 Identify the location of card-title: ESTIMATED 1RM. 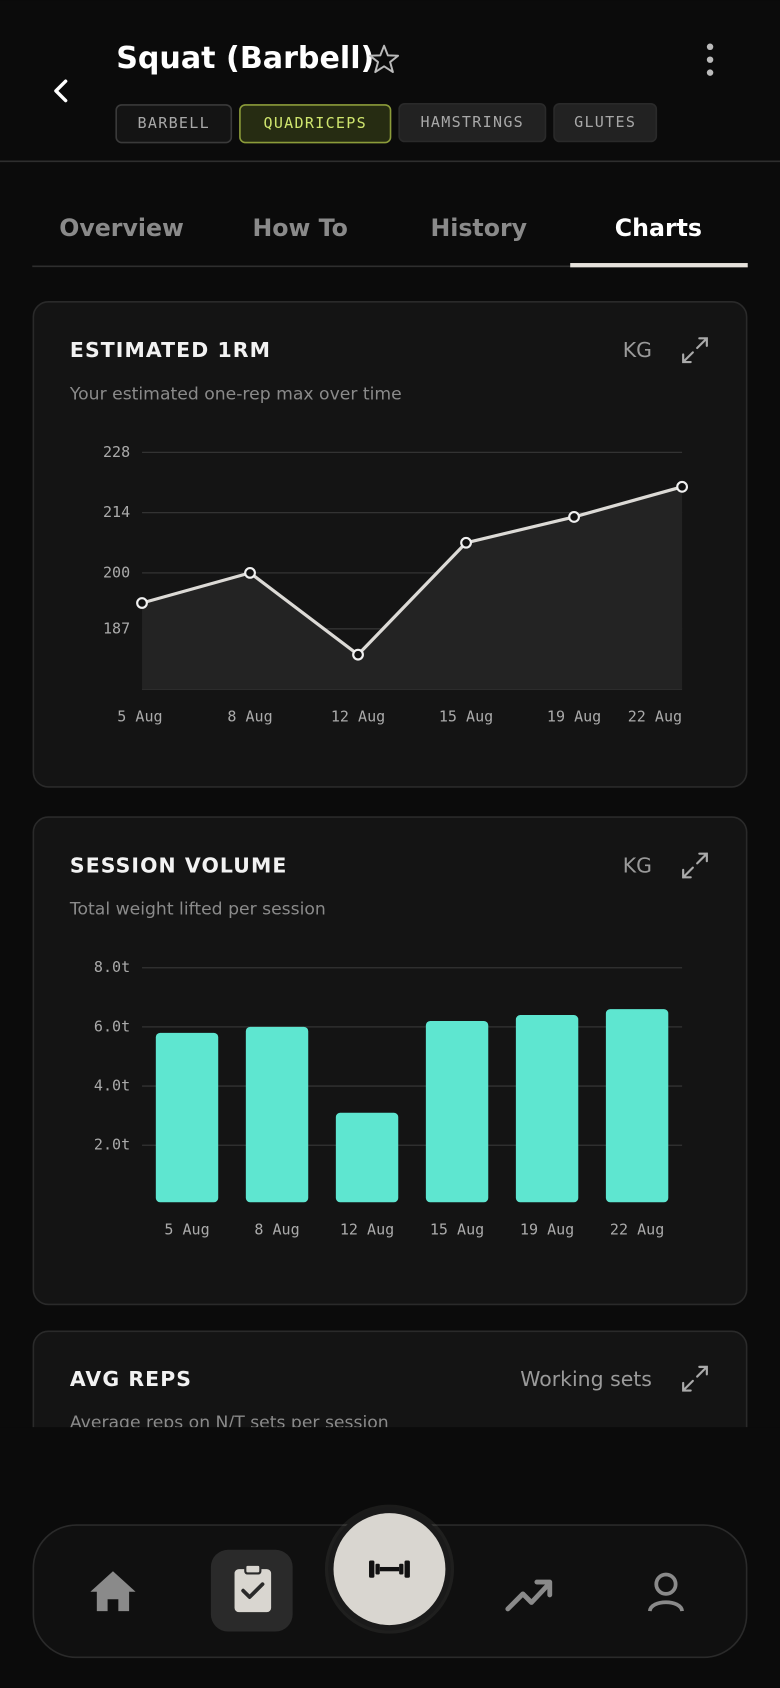
(170, 350).